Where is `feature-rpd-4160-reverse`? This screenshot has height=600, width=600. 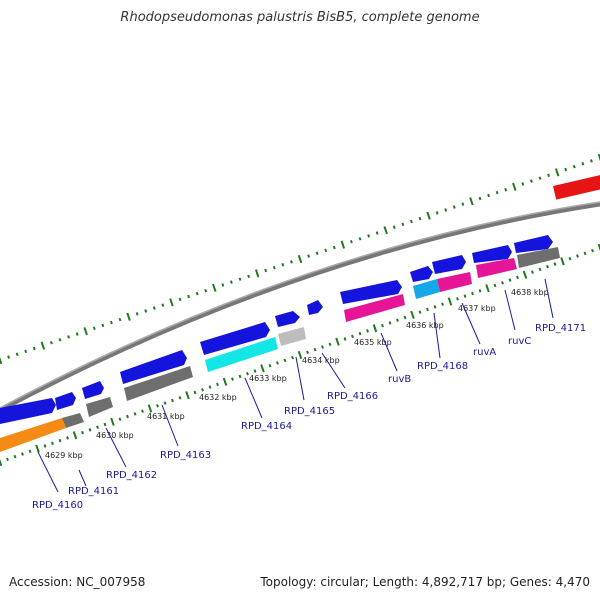
feature-rpd-4160-reverse is located at coordinates (33, 435).